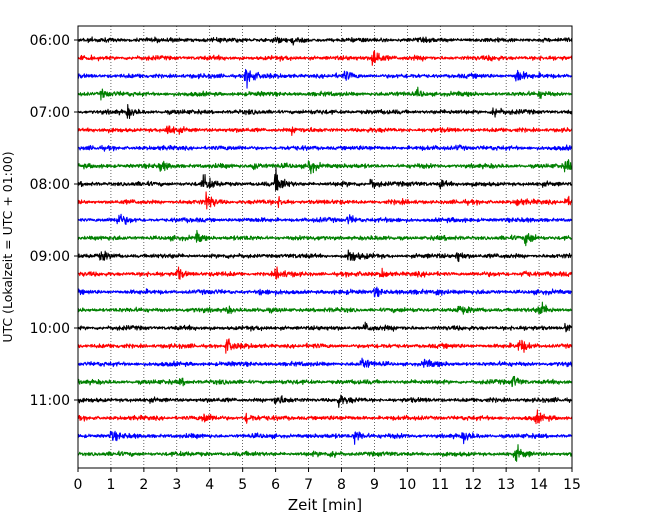 This screenshot has height=520, width=650. I want to click on x-tick-label: 12, so click(473, 485).